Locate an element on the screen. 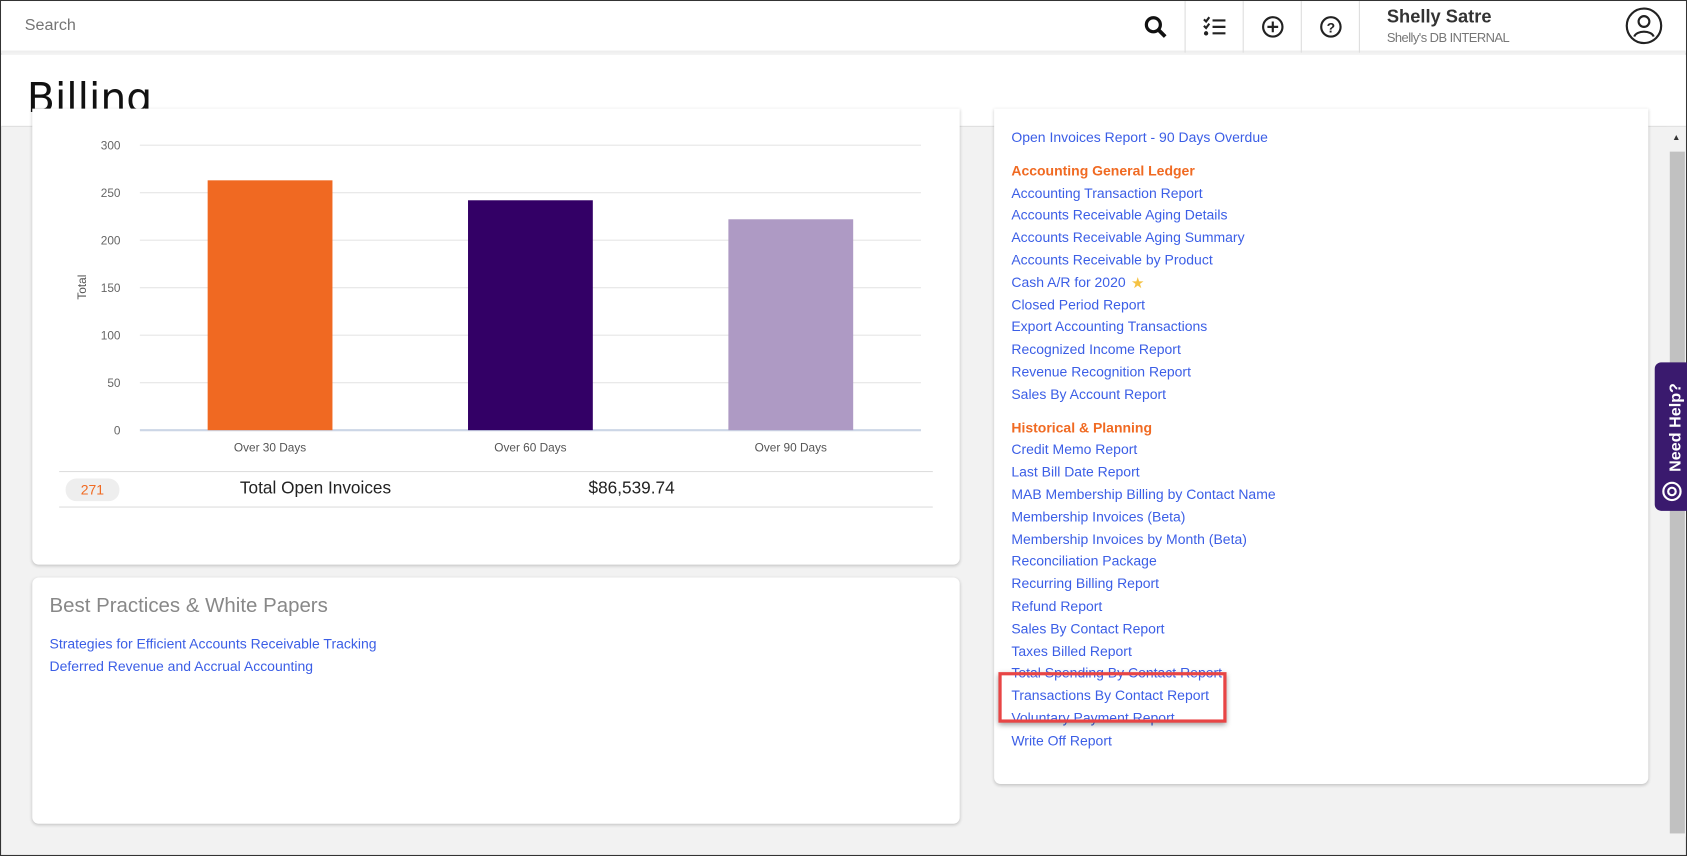 Image resolution: width=1687 pixels, height=856 pixels. scroll-up-arrow: ▲ is located at coordinates (1676, 137).